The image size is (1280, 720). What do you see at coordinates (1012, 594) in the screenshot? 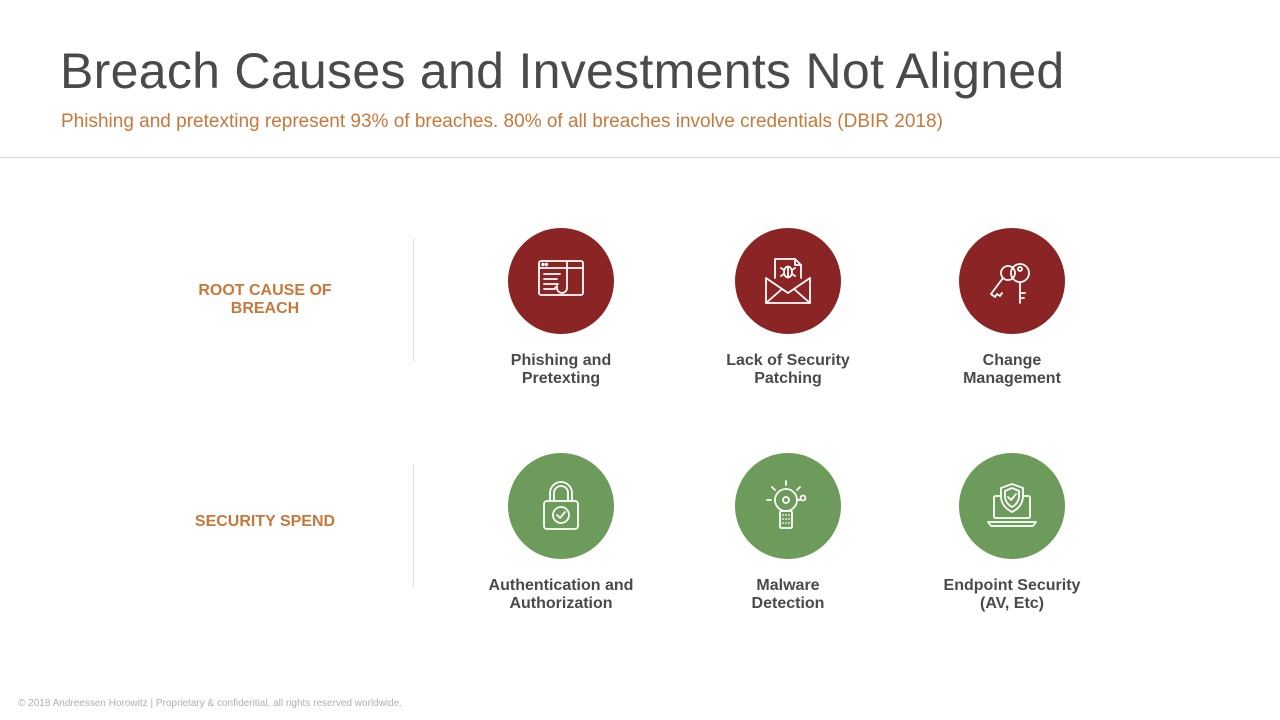
I see `item-label-endpoint-security: Endpoint Security (AV, Etc)` at bounding box center [1012, 594].